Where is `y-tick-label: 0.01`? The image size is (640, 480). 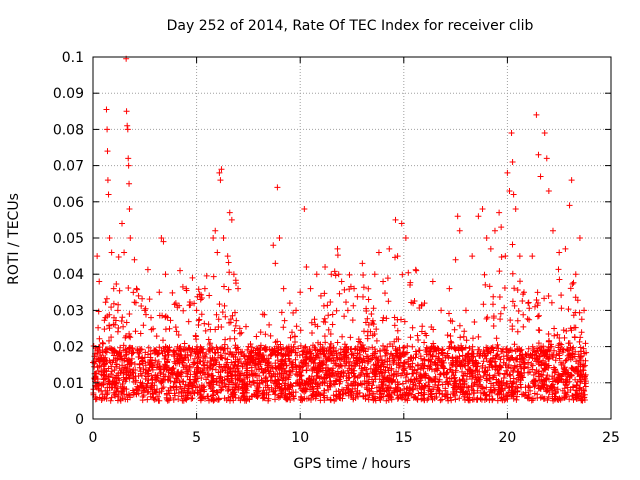
y-tick-label: 0.01 is located at coordinates (68, 384).